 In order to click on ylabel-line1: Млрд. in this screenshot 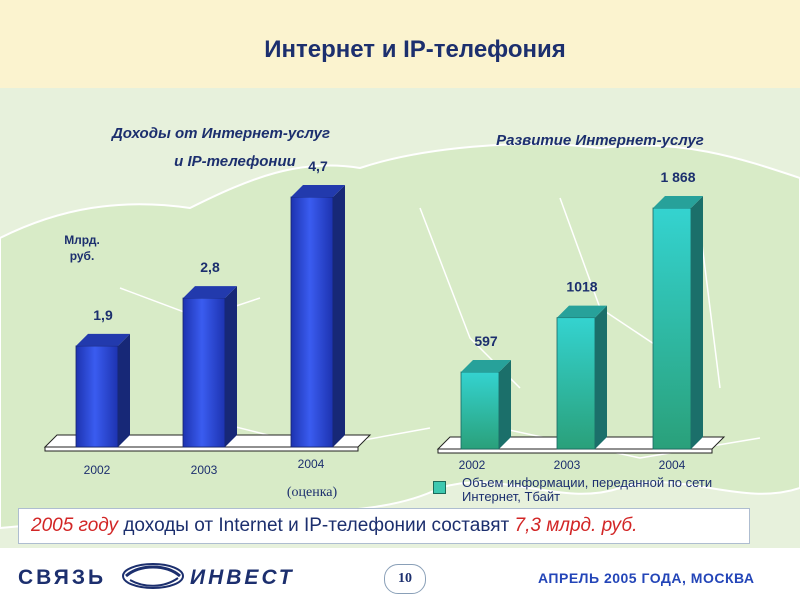, I will do `click(82, 240)`.